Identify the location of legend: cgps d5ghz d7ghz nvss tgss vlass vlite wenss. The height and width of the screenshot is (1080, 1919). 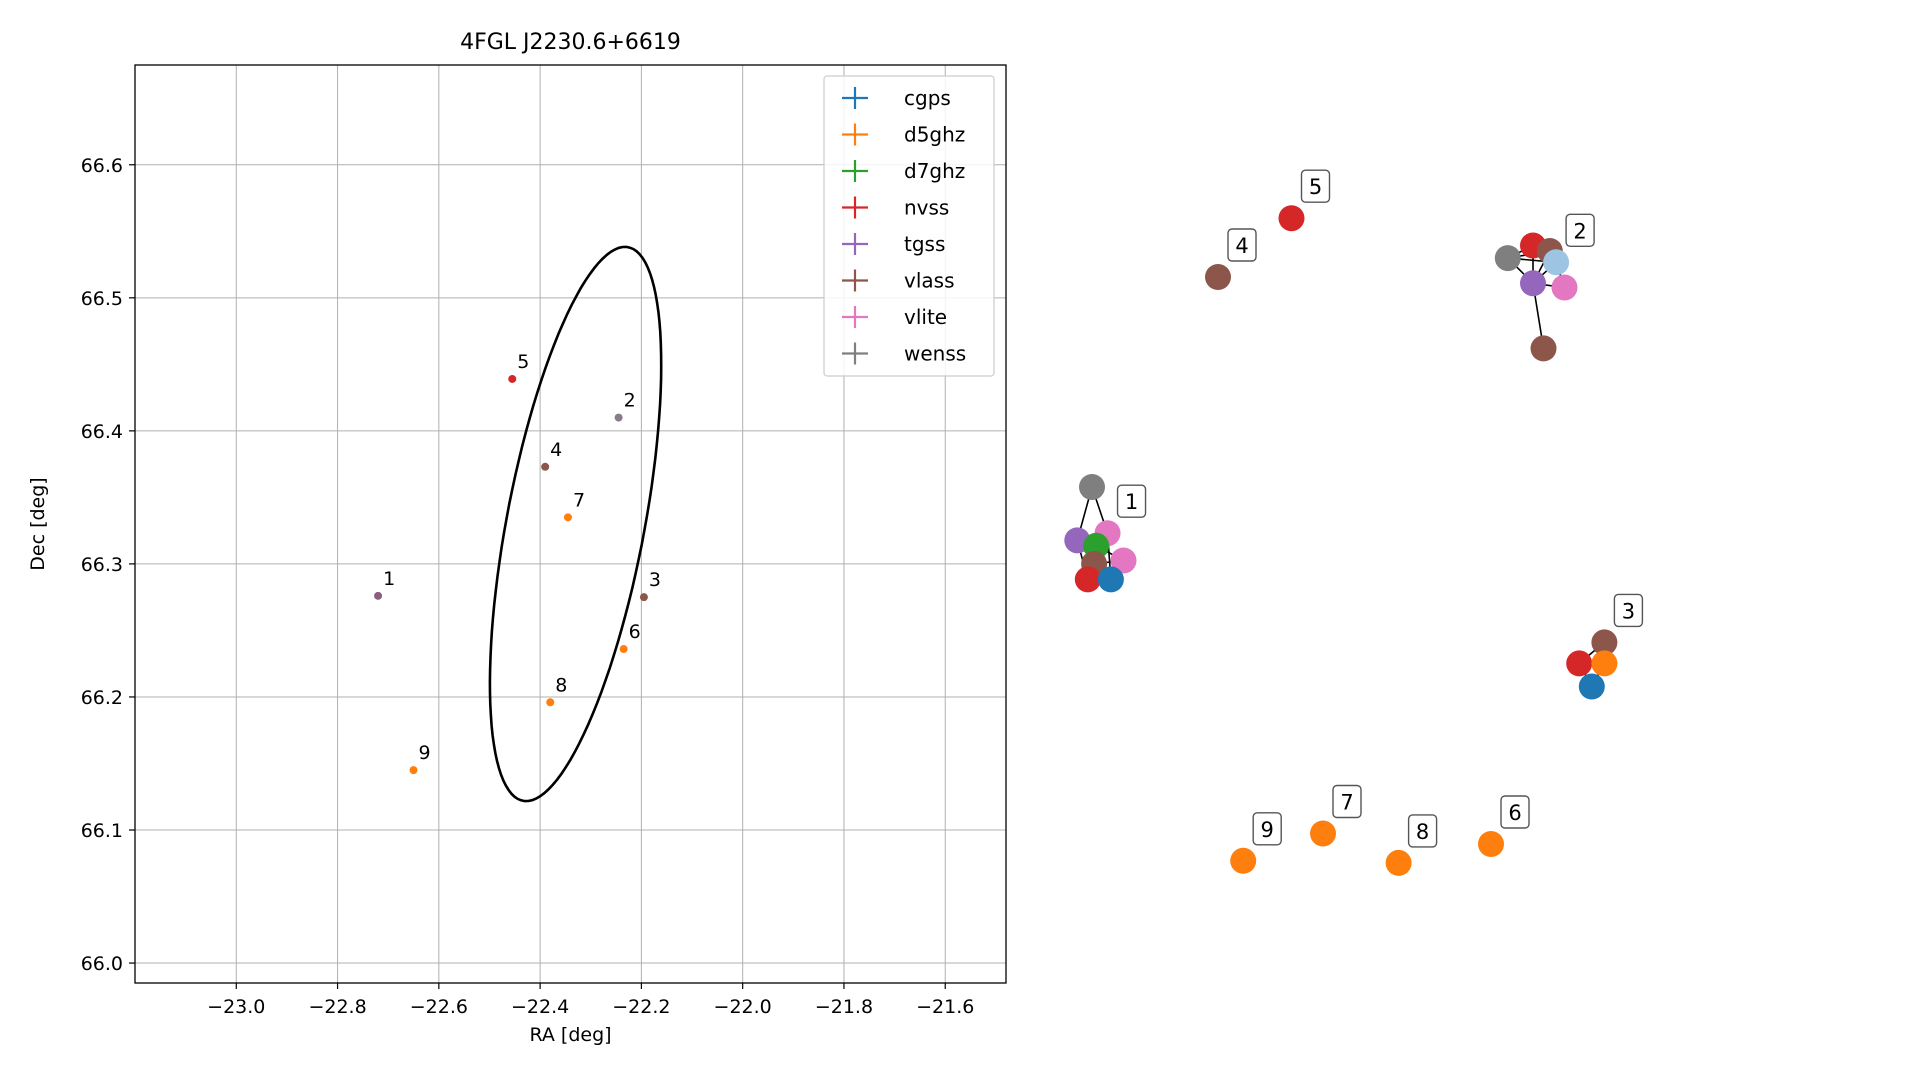
(909, 226).